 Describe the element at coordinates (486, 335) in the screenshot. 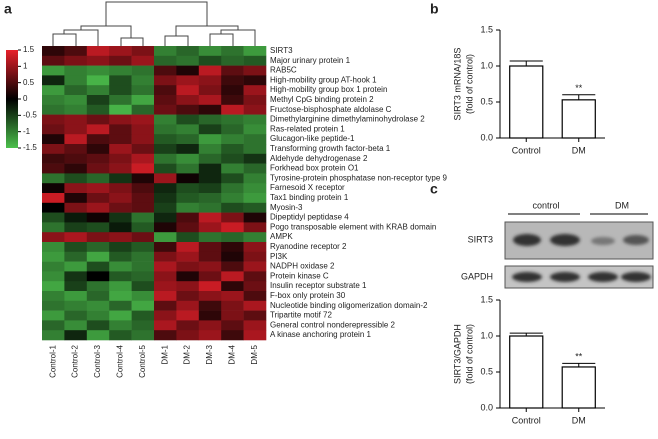

I see `y-tick-label: 1.0` at that location.